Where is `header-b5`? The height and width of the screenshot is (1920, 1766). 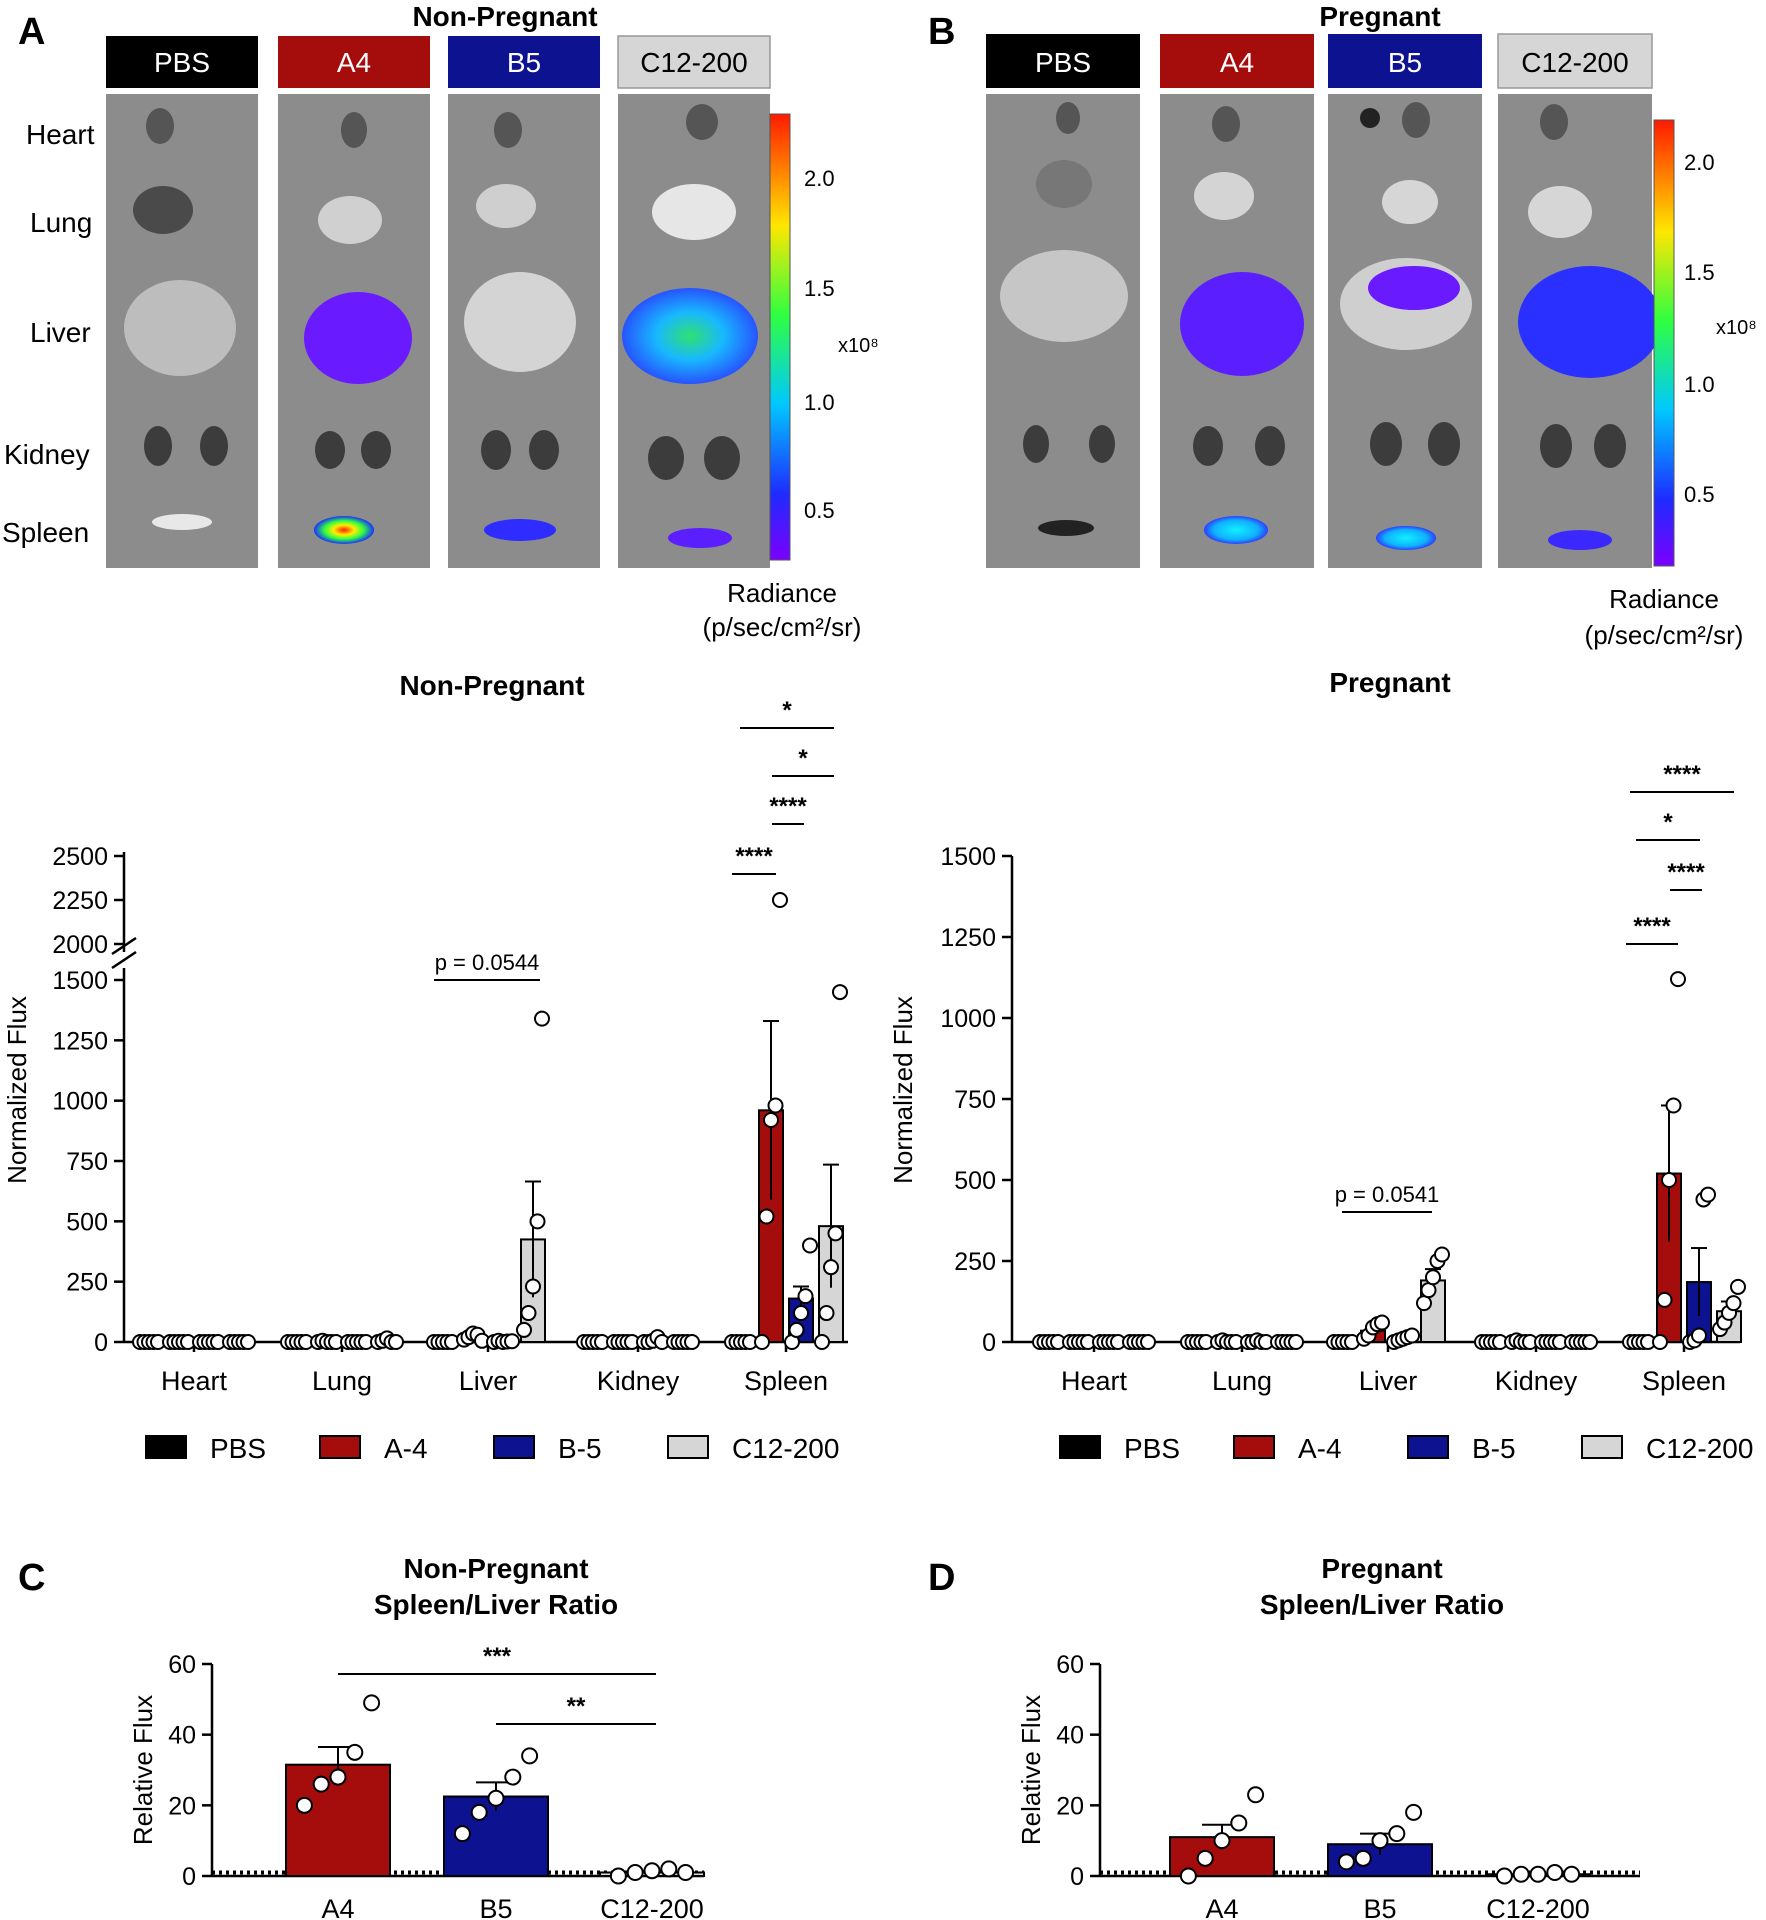 header-b5 is located at coordinates (524, 62).